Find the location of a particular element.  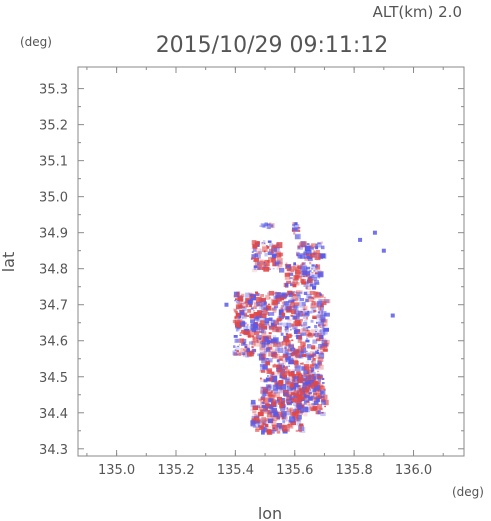

altitude-label: ALT(km) 2.0 is located at coordinates (417, 12).